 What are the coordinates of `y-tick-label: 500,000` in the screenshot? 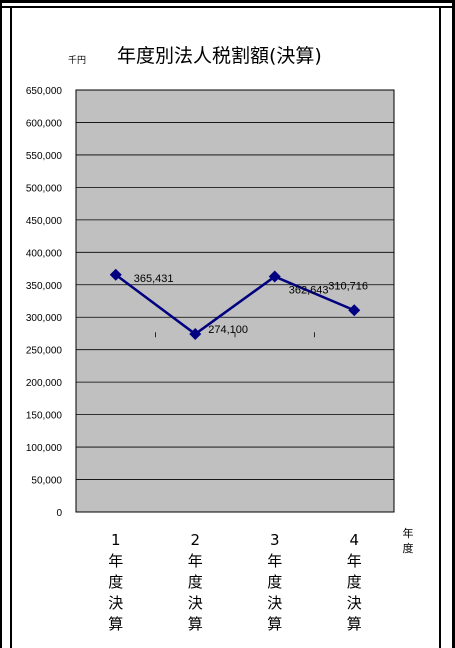 It's located at (44, 188).